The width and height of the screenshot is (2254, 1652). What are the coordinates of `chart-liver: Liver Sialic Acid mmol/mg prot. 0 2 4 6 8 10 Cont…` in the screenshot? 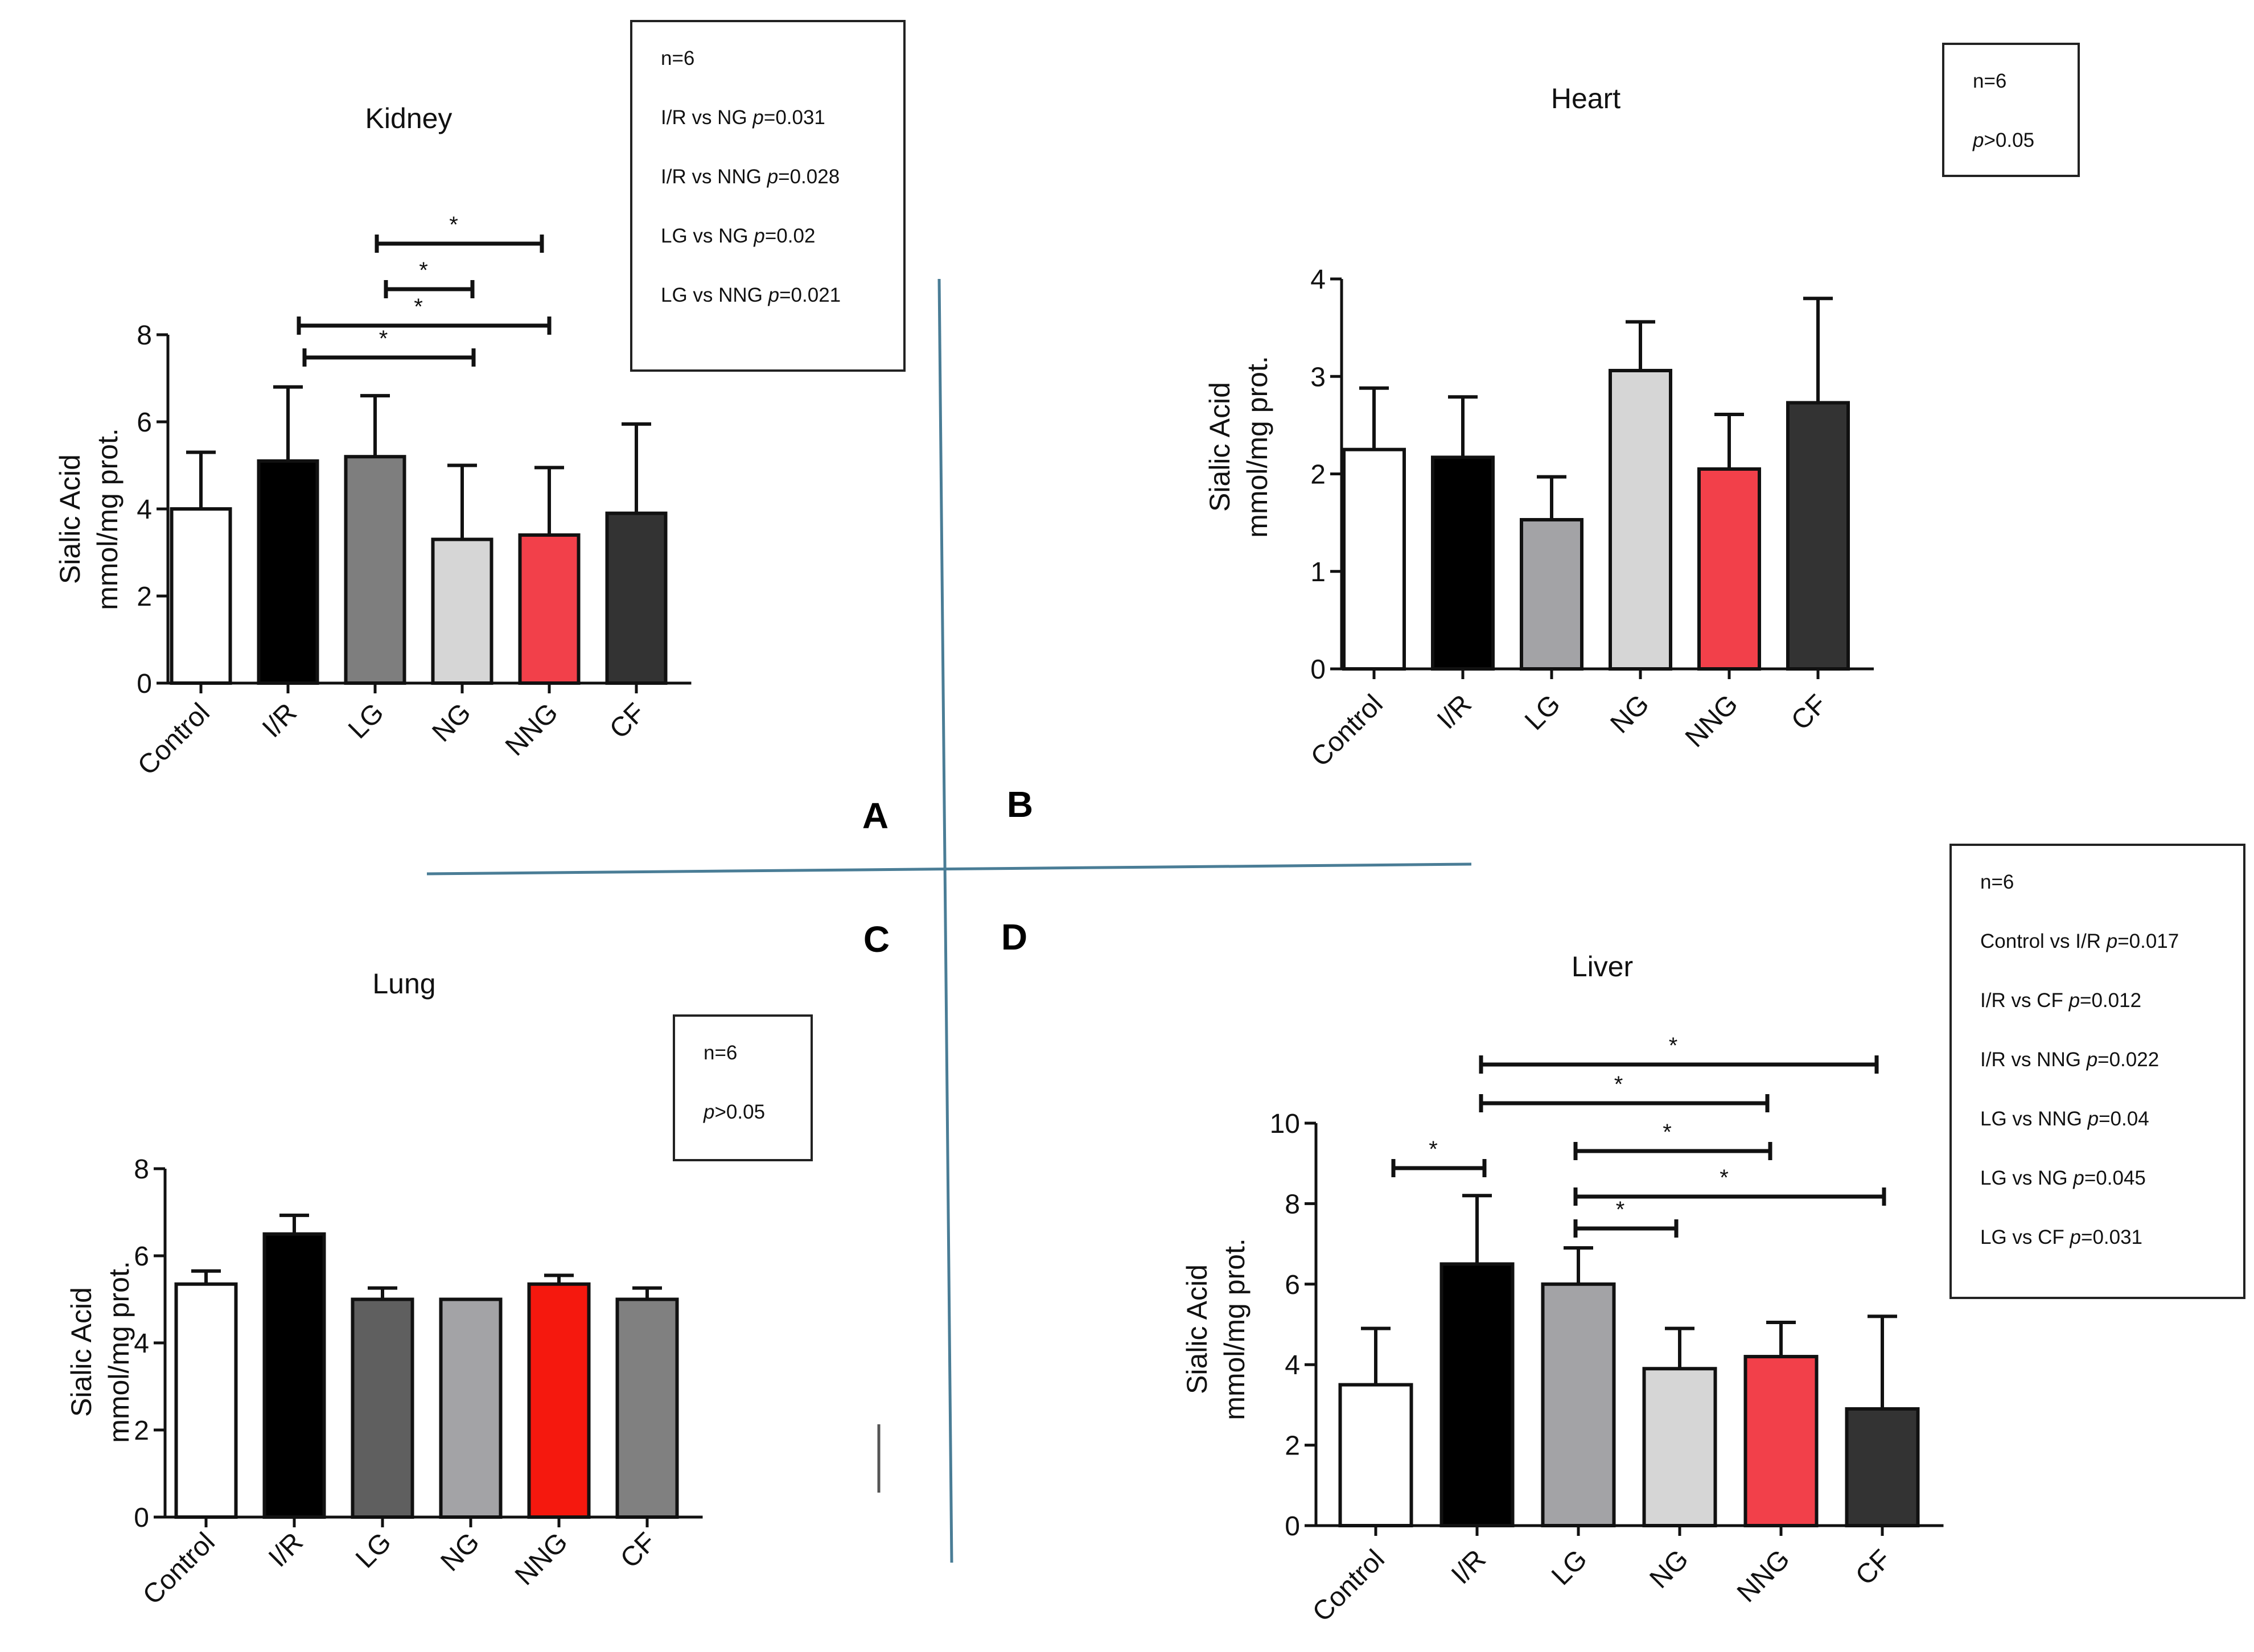 It's located at (1562, 1289).